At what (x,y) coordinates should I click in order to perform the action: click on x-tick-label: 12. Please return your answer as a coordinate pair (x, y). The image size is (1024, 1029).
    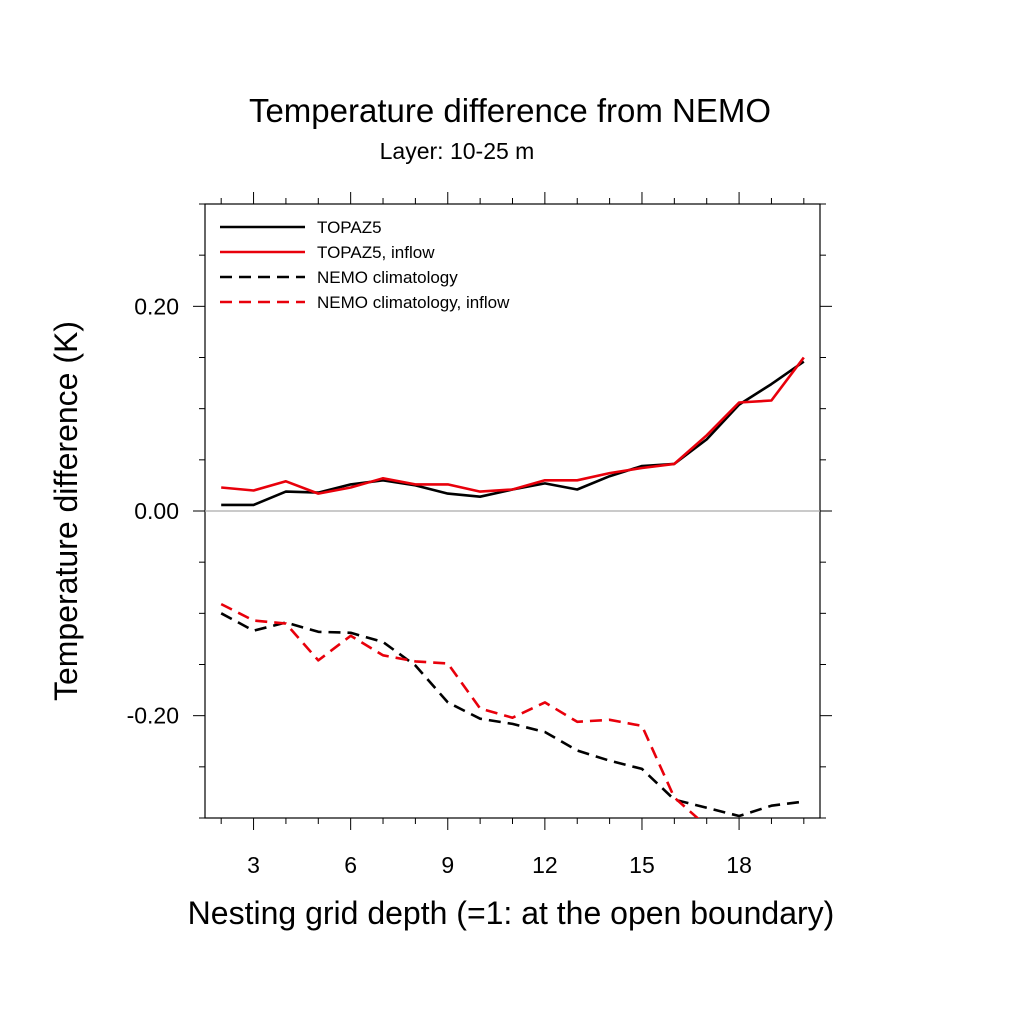
    Looking at the image, I should click on (545, 865).